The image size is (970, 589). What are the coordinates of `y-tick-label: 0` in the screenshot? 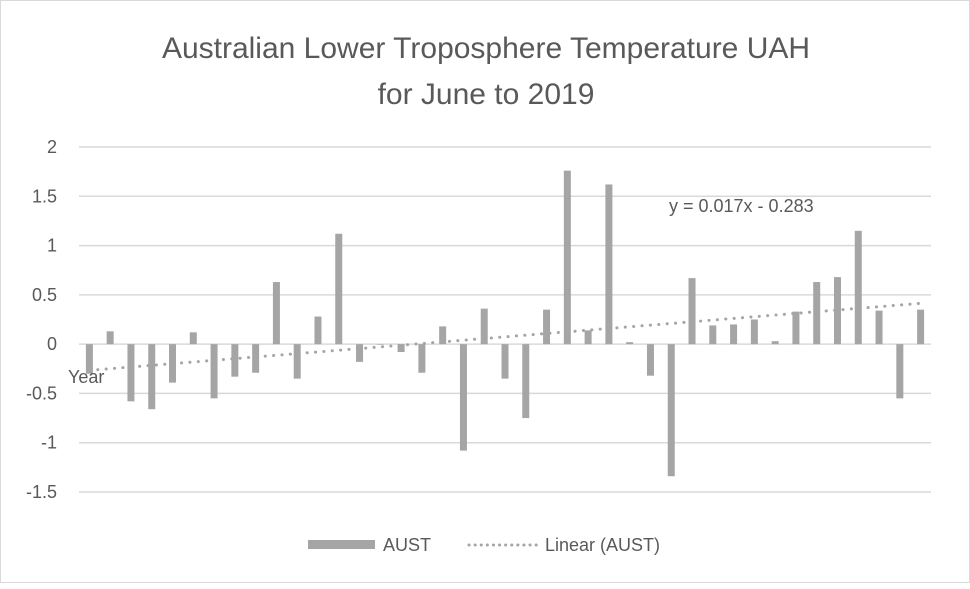 It's located at (52, 344).